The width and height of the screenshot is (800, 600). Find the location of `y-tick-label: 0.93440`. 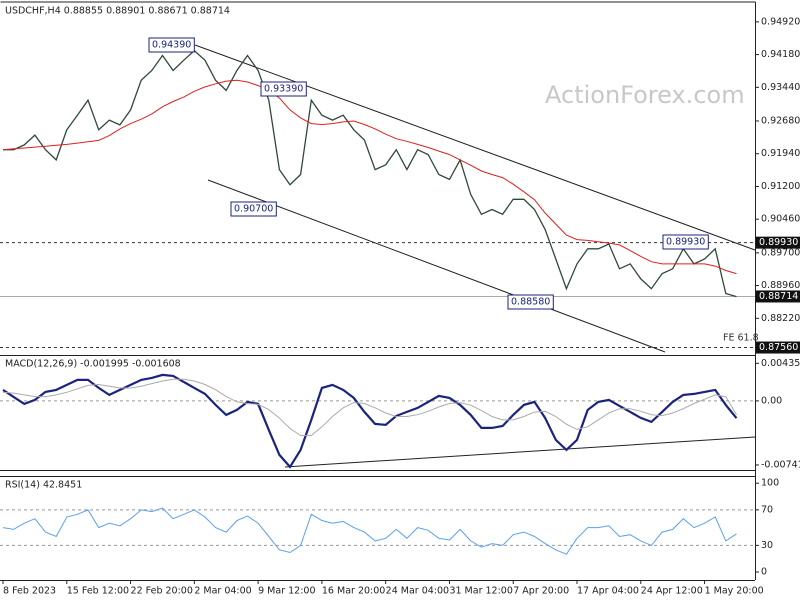

y-tick-label: 0.93440 is located at coordinates (780, 87).